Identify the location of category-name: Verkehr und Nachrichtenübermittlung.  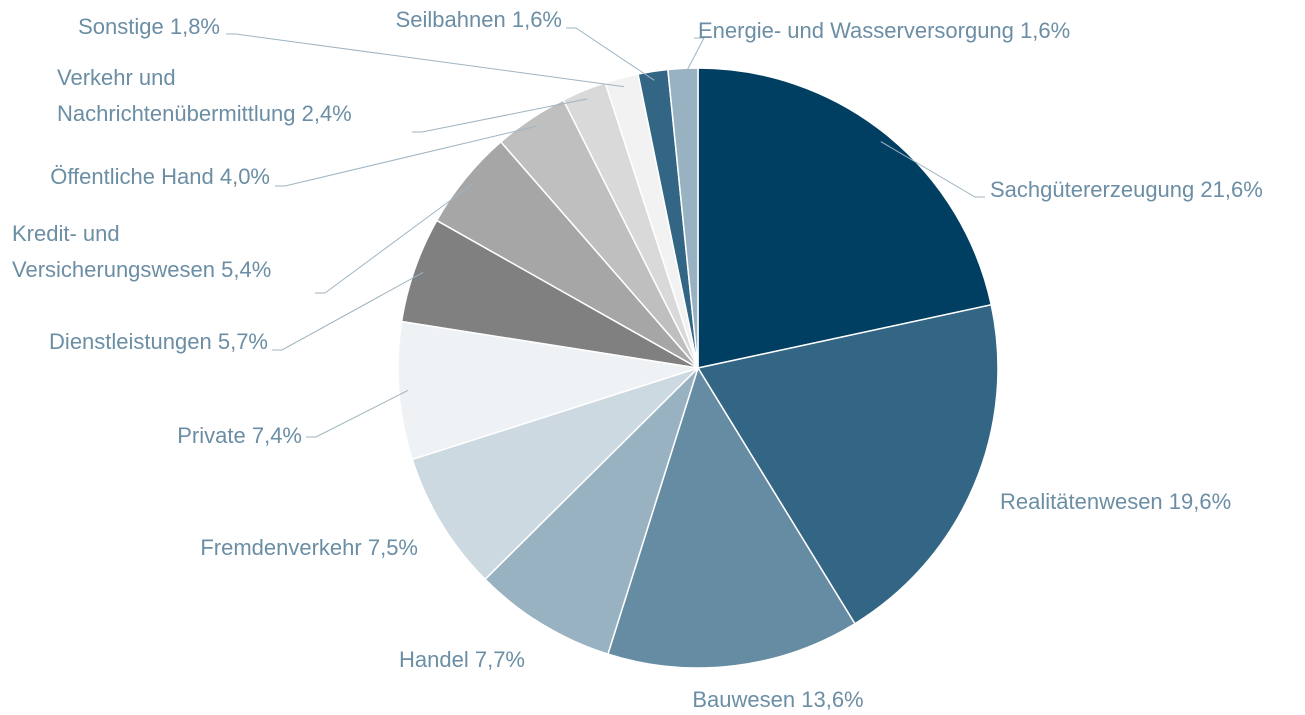
(176, 95).